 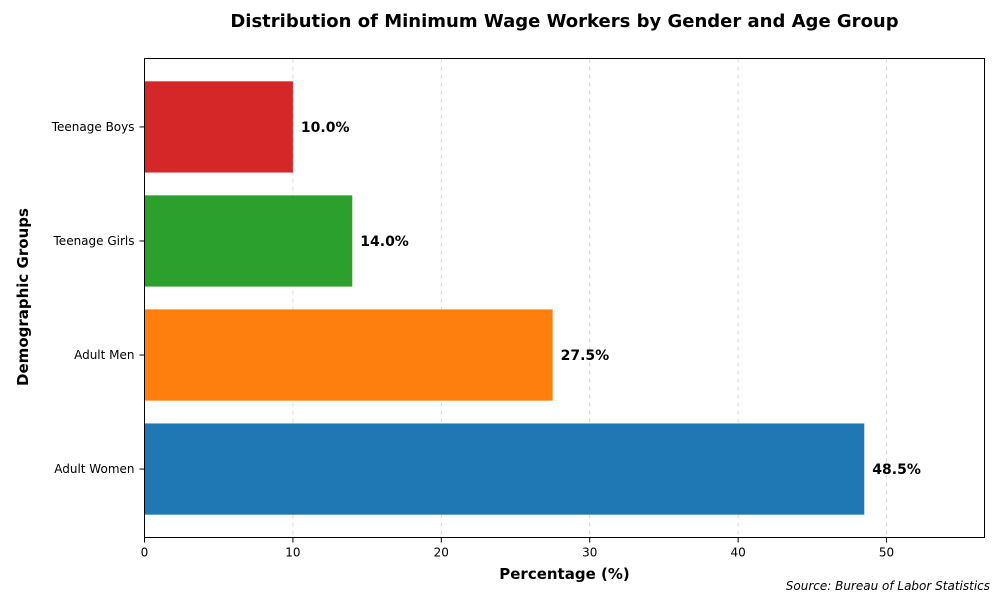 What do you see at coordinates (94, 469) in the screenshot?
I see `y-tick-label: Adult Women` at bounding box center [94, 469].